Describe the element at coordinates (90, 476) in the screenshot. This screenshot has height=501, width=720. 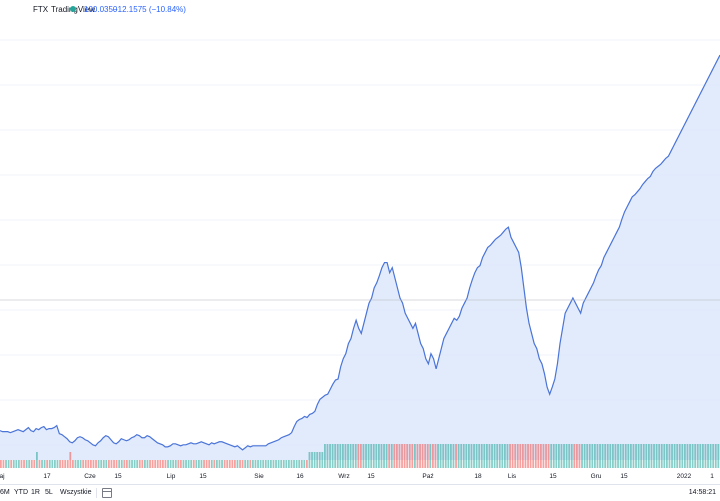
I see `time-axis-label: Cze` at that location.